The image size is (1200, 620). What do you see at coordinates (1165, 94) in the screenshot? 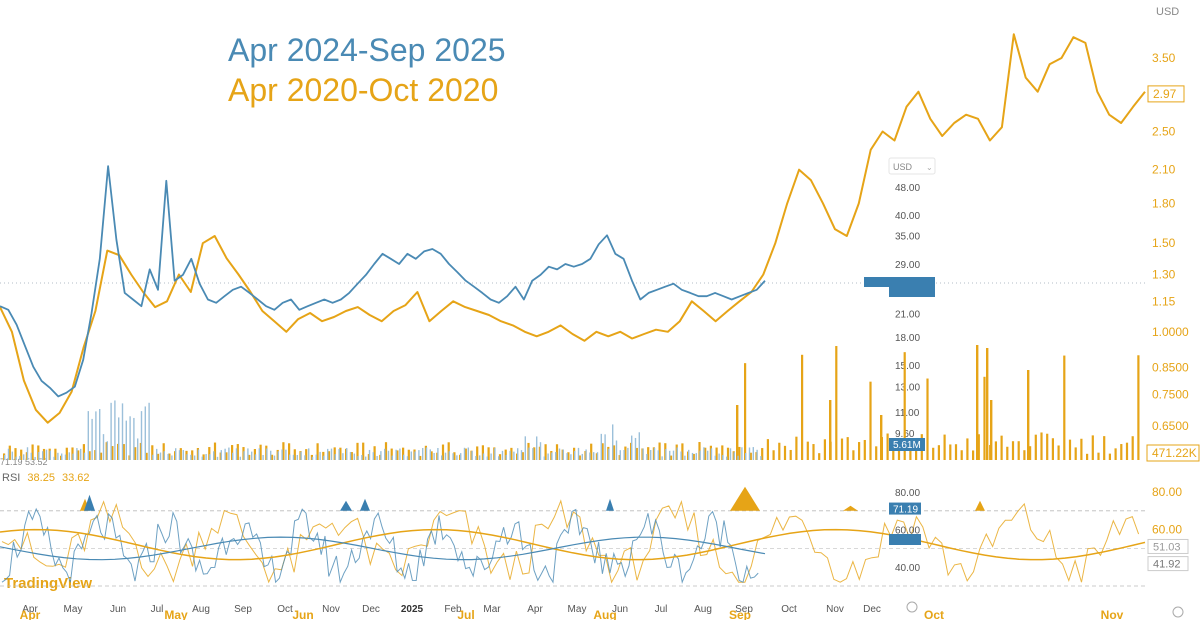
I see `last-price-label: 2.97` at bounding box center [1165, 94].